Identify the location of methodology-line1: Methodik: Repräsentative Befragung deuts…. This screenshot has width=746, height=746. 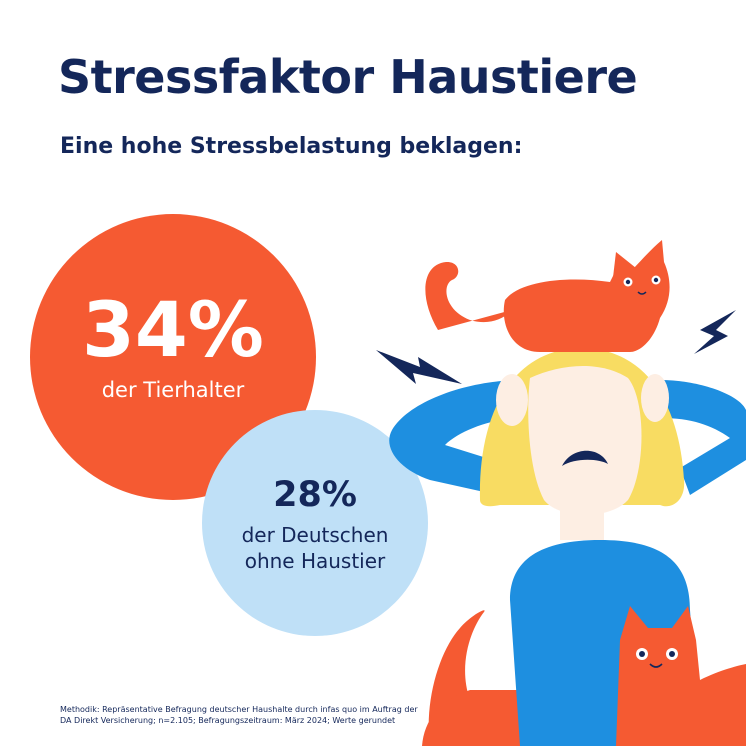
(239, 709).